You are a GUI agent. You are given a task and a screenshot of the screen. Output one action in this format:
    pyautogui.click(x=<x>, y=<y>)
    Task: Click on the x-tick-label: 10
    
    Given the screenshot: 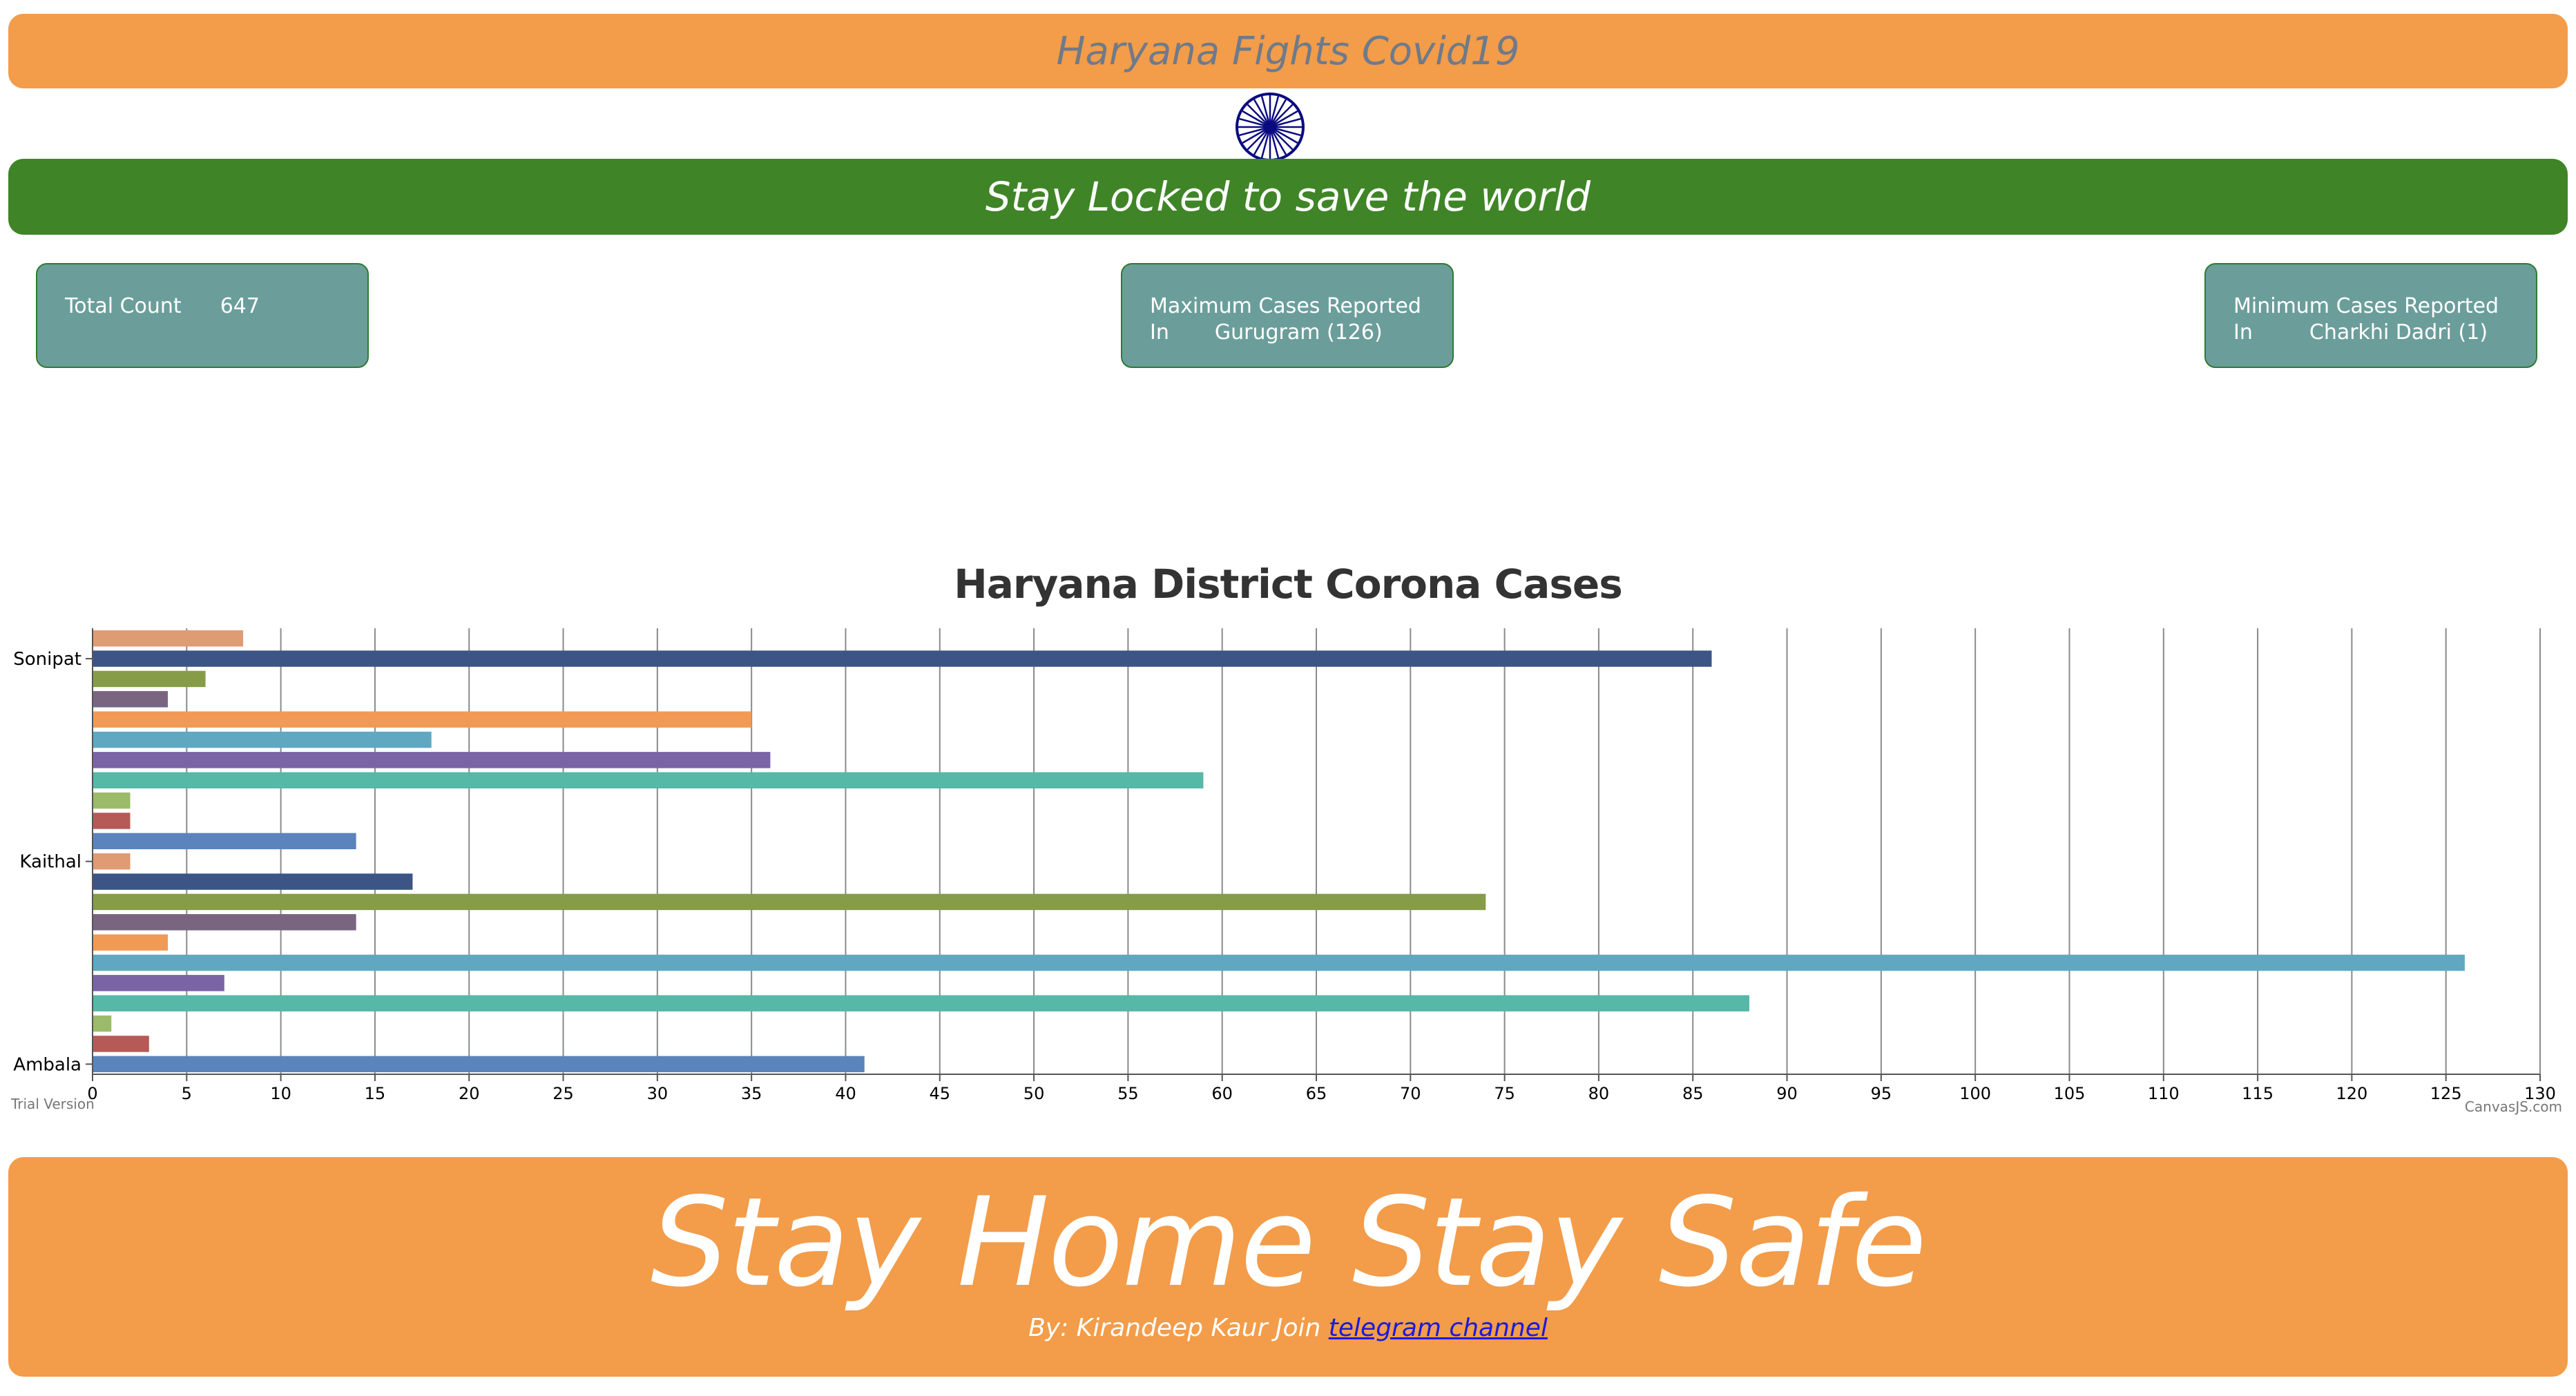 What is the action you would take?
    pyautogui.click(x=280, y=1093)
    